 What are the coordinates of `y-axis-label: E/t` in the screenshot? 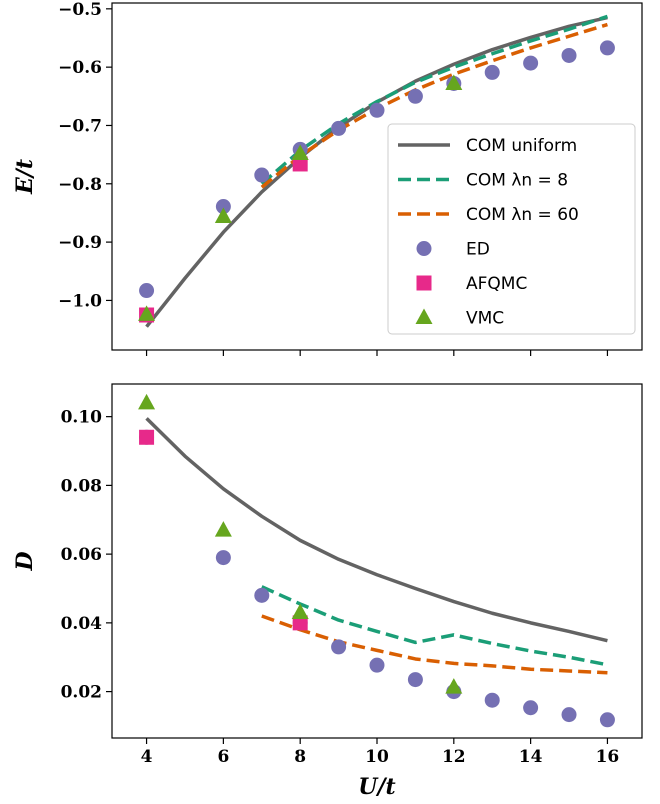 It's located at (25, 177).